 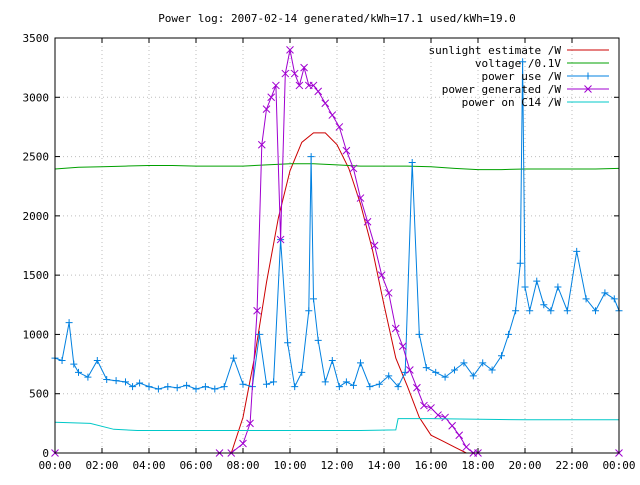 I want to click on x-tick-label: 12:00, so click(x=336, y=465).